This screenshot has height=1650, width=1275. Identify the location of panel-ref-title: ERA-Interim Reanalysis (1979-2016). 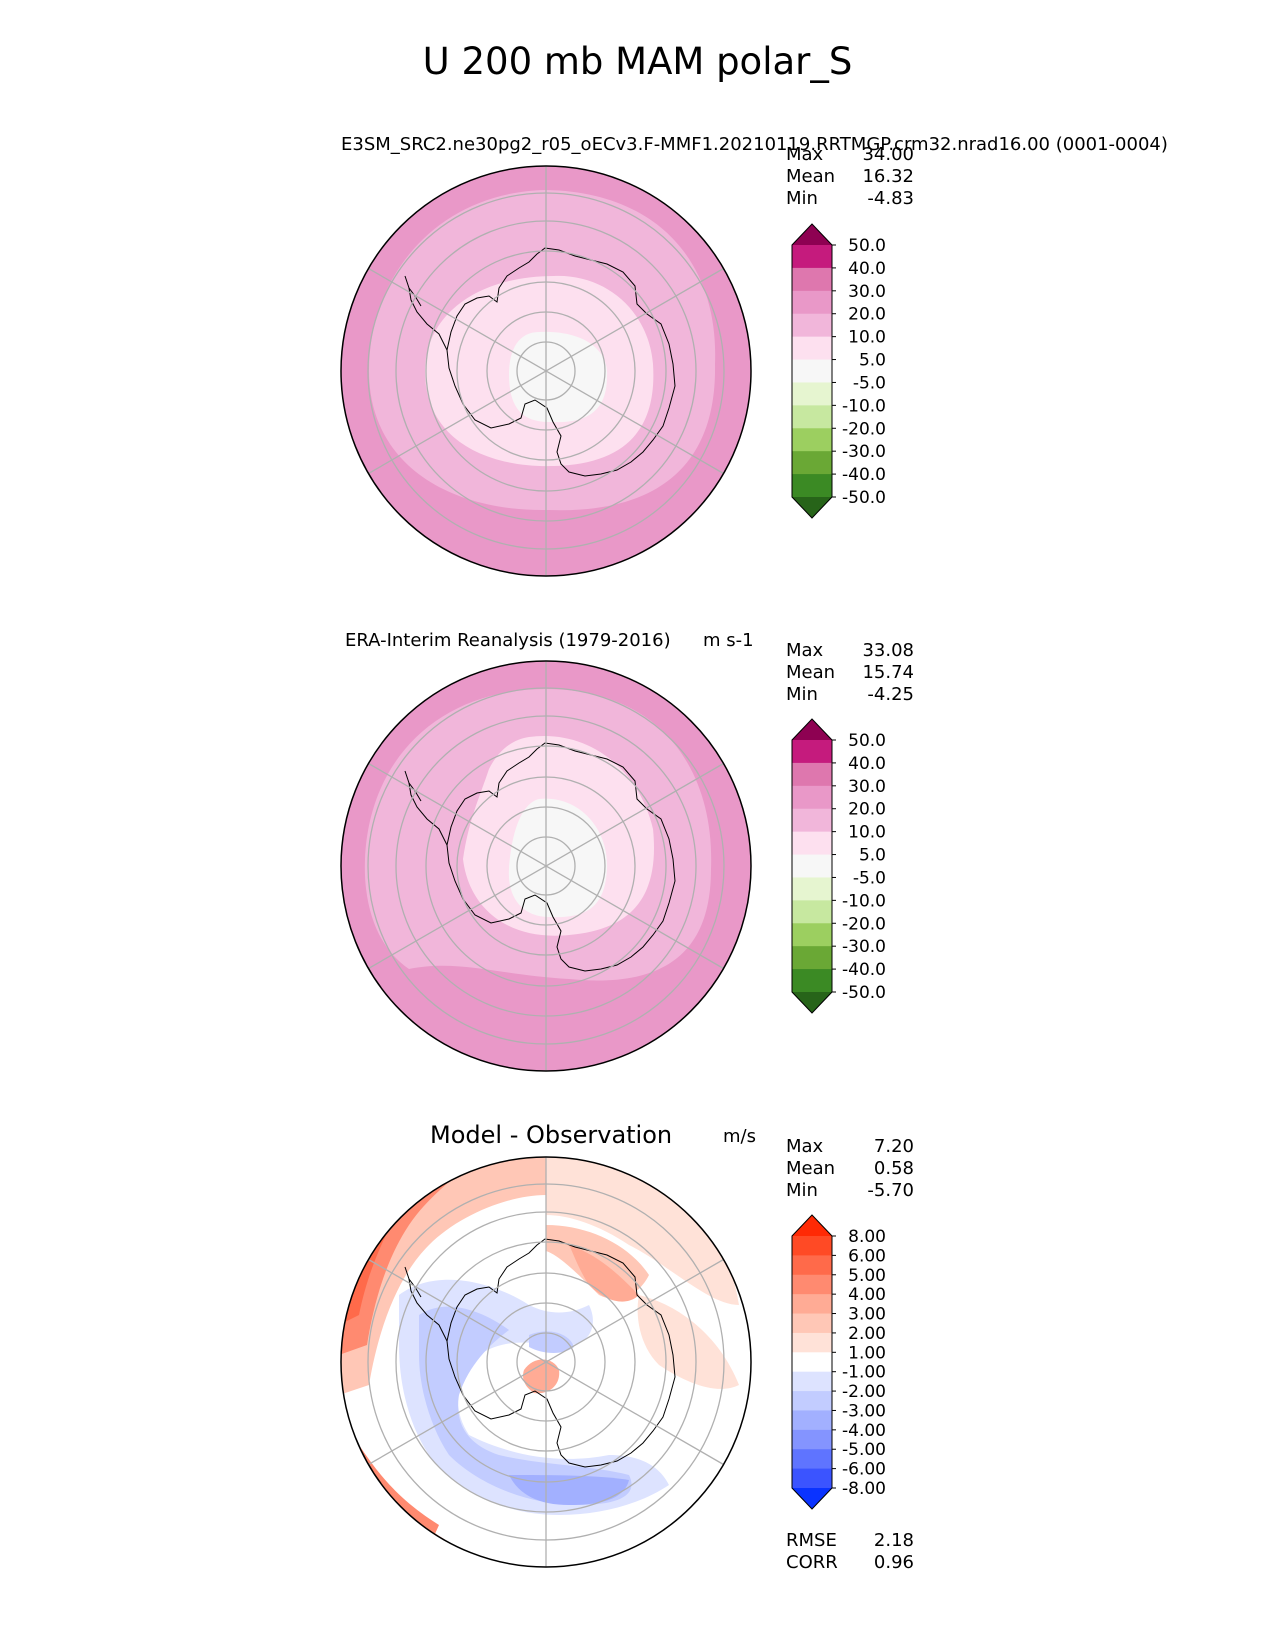
(508, 640).